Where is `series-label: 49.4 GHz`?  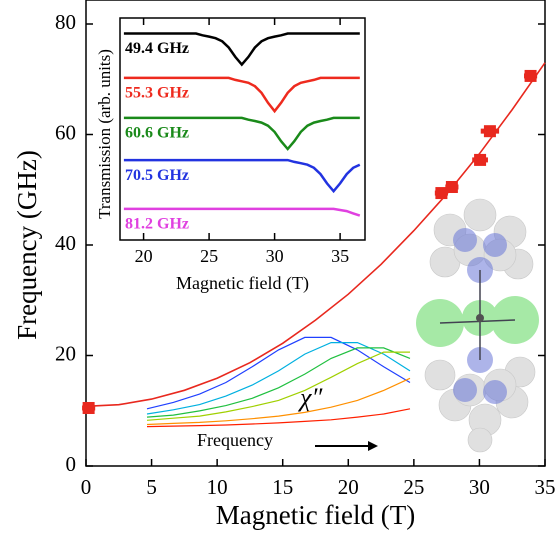
series-label: 49.4 GHz is located at coordinates (157, 48).